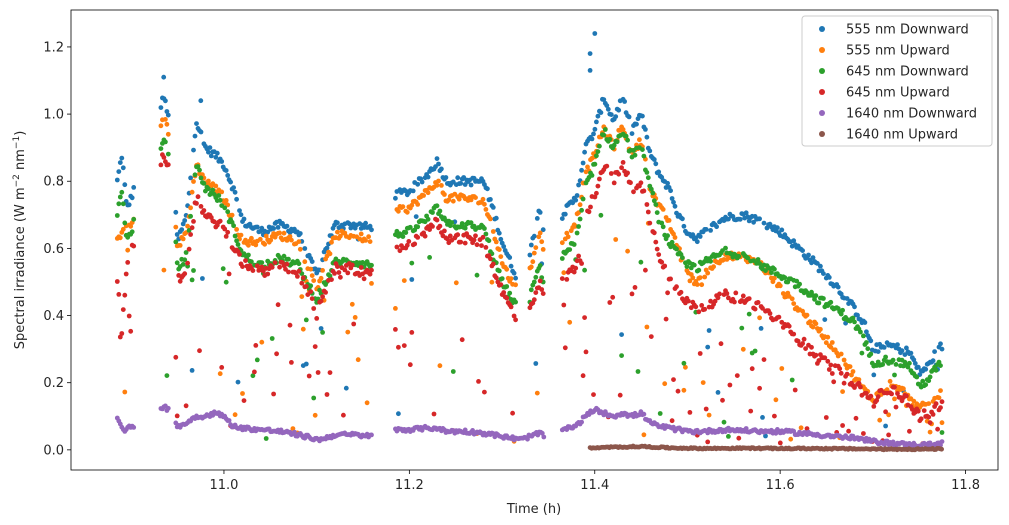 The height and width of the screenshot is (525, 1009). I want to click on x-tick-label: 11.2, so click(409, 485).